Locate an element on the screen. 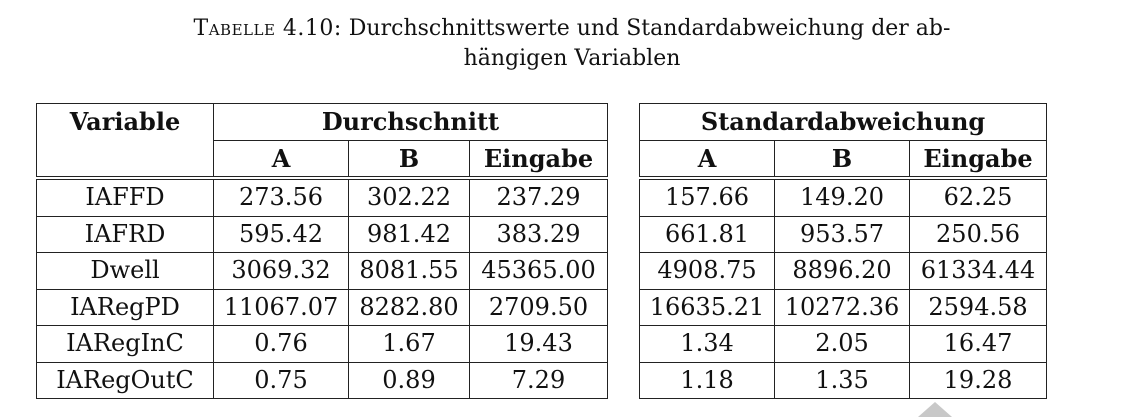  cell-mean-a: 0.75 is located at coordinates (281, 380).